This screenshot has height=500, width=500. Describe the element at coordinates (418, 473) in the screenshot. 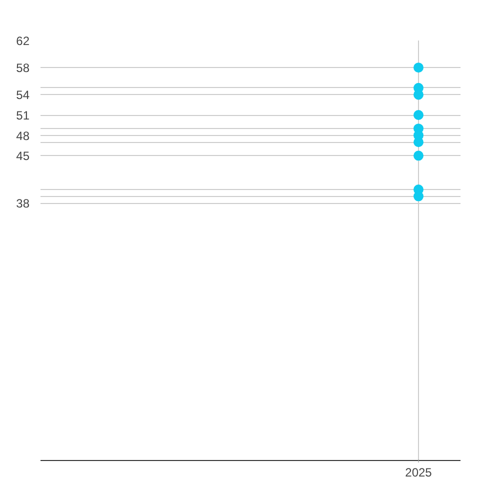

I see `x-tick-label: 2025` at that location.